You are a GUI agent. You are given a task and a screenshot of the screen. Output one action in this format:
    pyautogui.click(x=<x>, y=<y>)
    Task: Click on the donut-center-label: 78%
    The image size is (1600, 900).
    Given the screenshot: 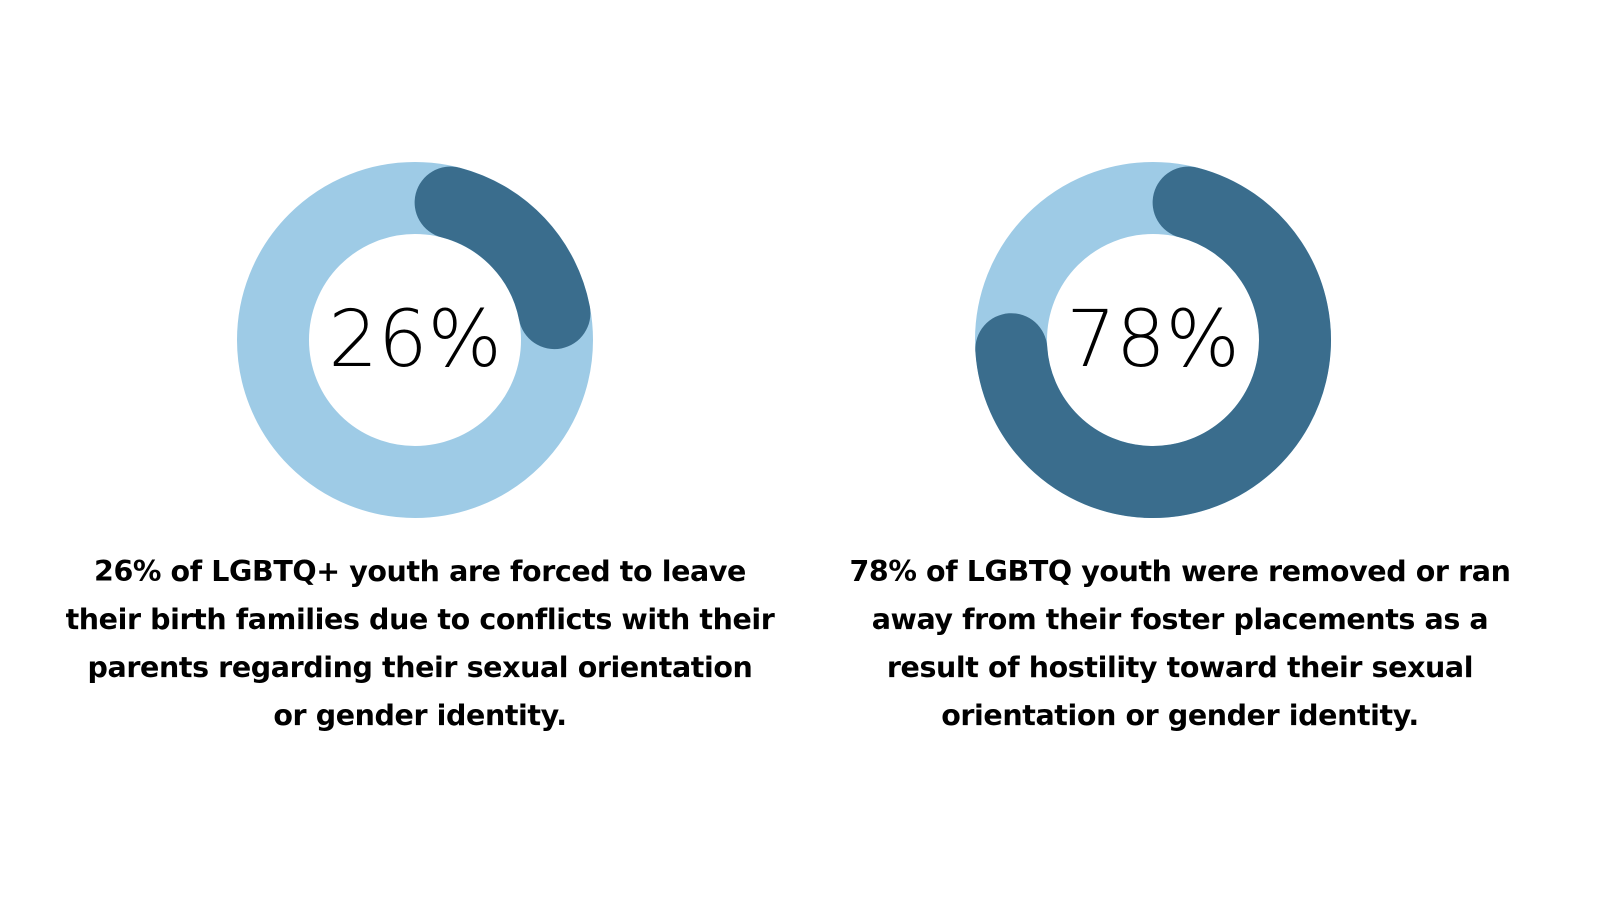 What is the action you would take?
    pyautogui.click(x=1152, y=340)
    